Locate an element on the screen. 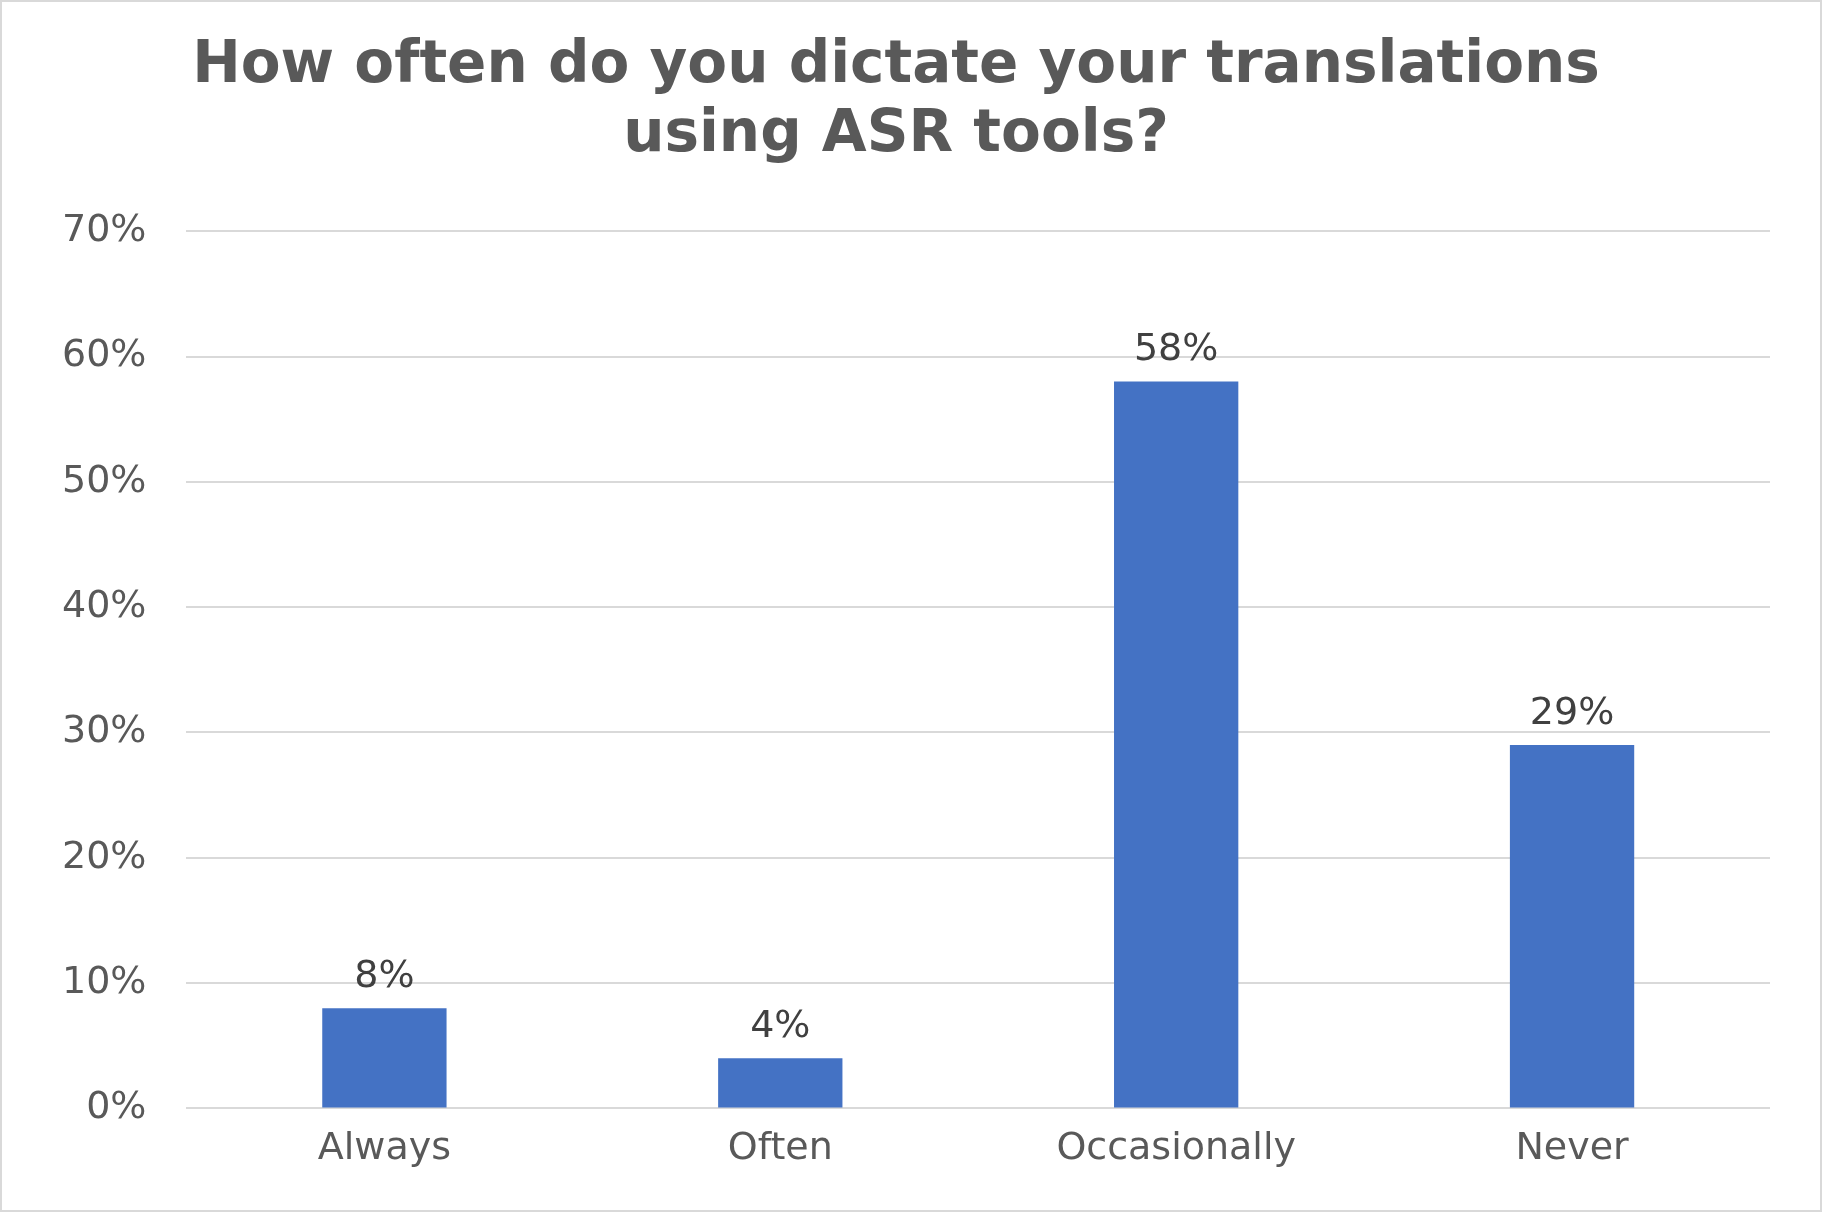 Image resolution: width=1822 pixels, height=1212 pixels. y-tick-label: 10% is located at coordinates (104, 979).